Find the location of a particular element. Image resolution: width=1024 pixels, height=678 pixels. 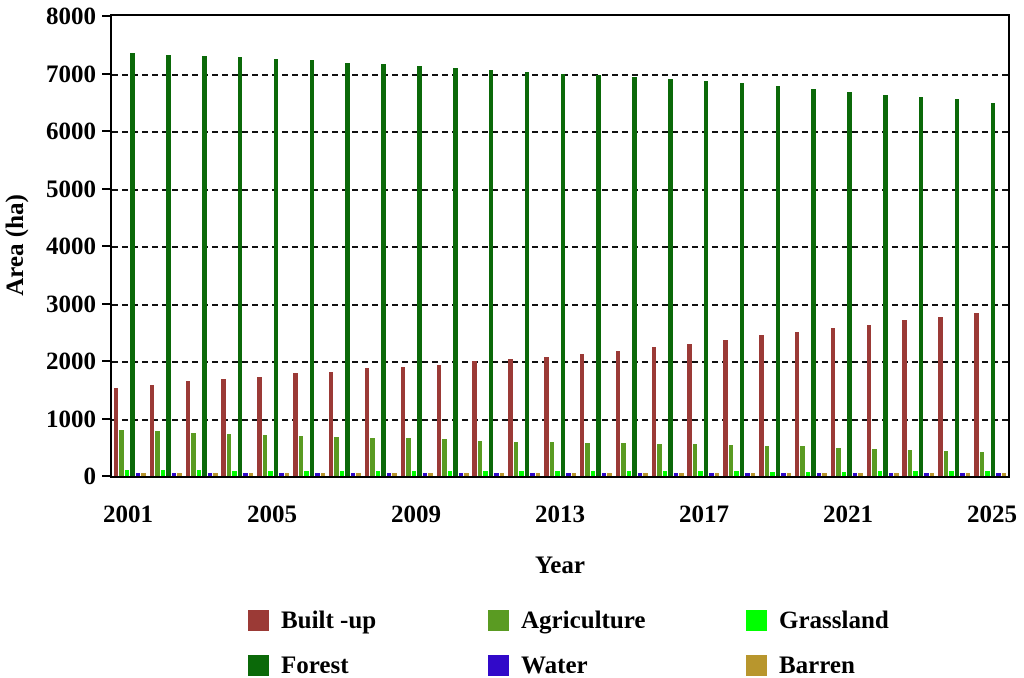

bar-barren-2003 is located at coordinates (215, 474).